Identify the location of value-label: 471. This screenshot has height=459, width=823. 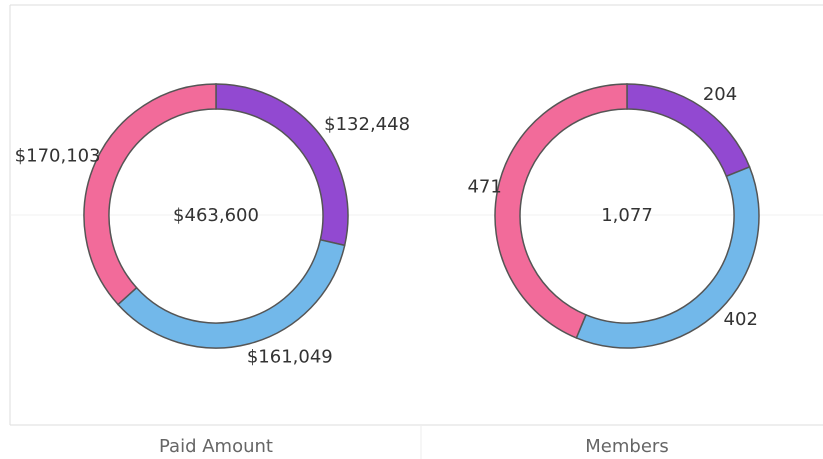
(484, 186).